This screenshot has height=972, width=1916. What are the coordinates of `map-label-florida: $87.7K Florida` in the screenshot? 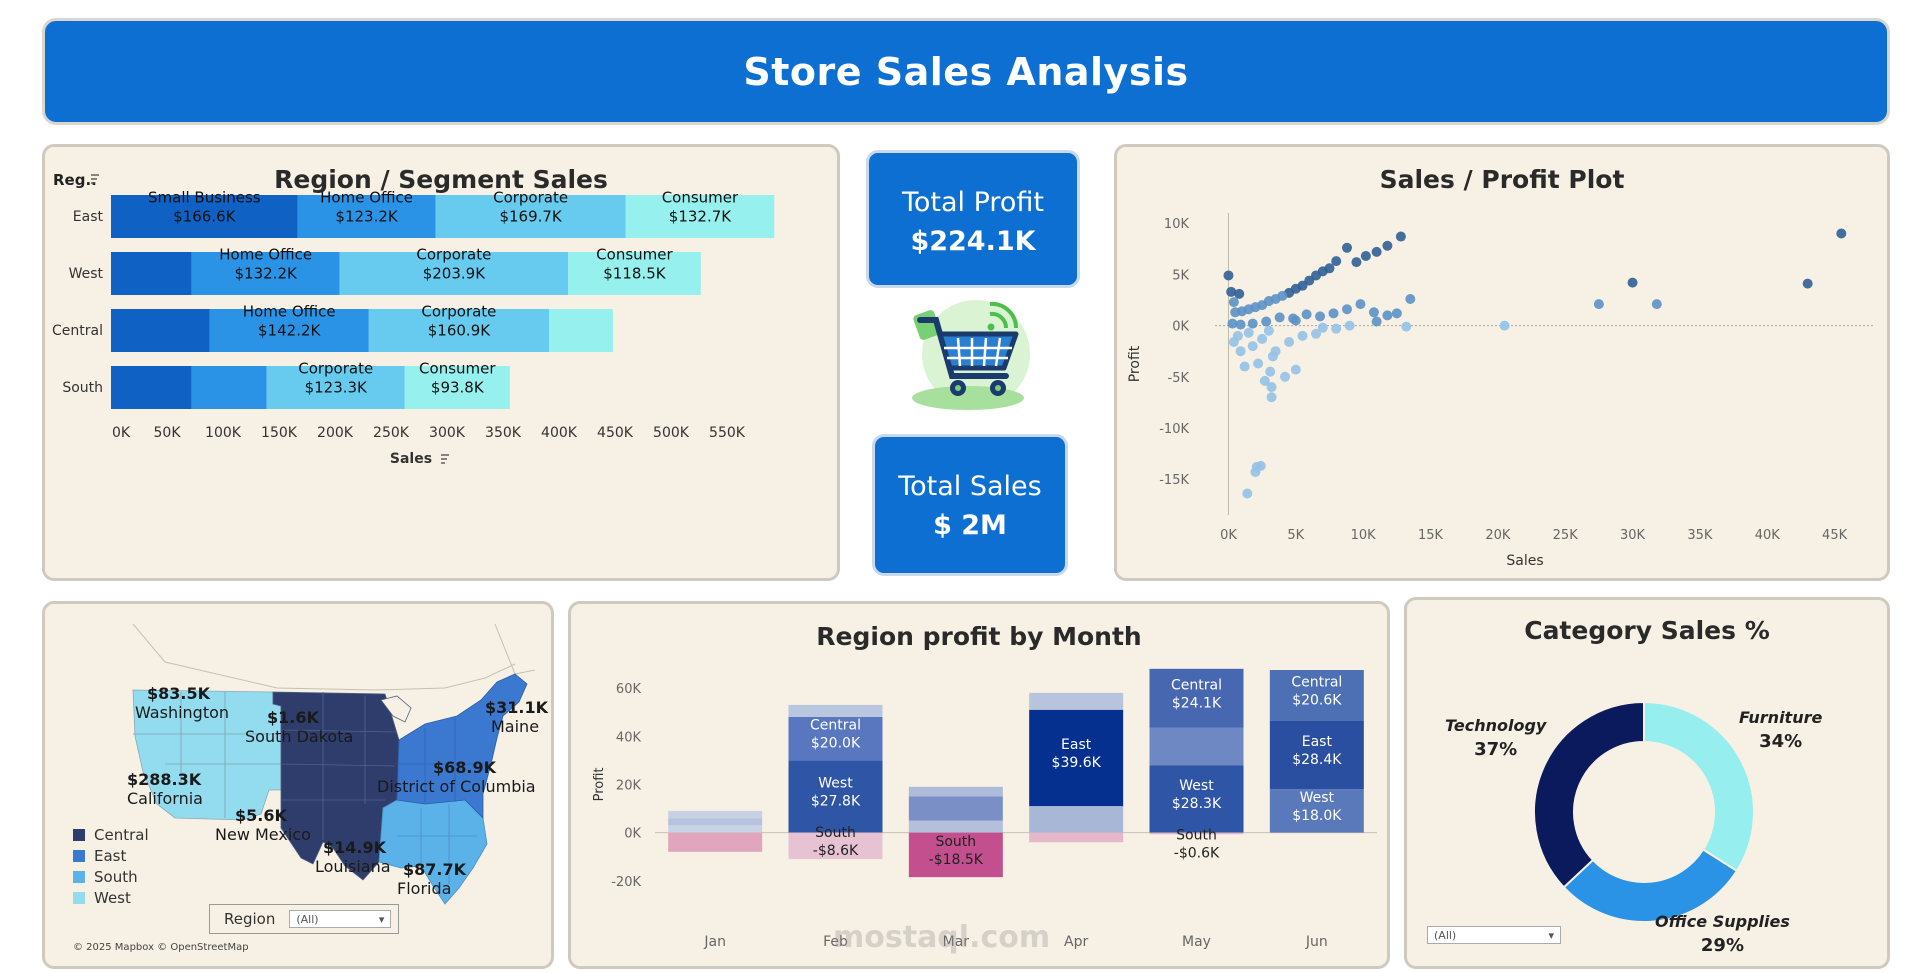 It's located at (432, 879).